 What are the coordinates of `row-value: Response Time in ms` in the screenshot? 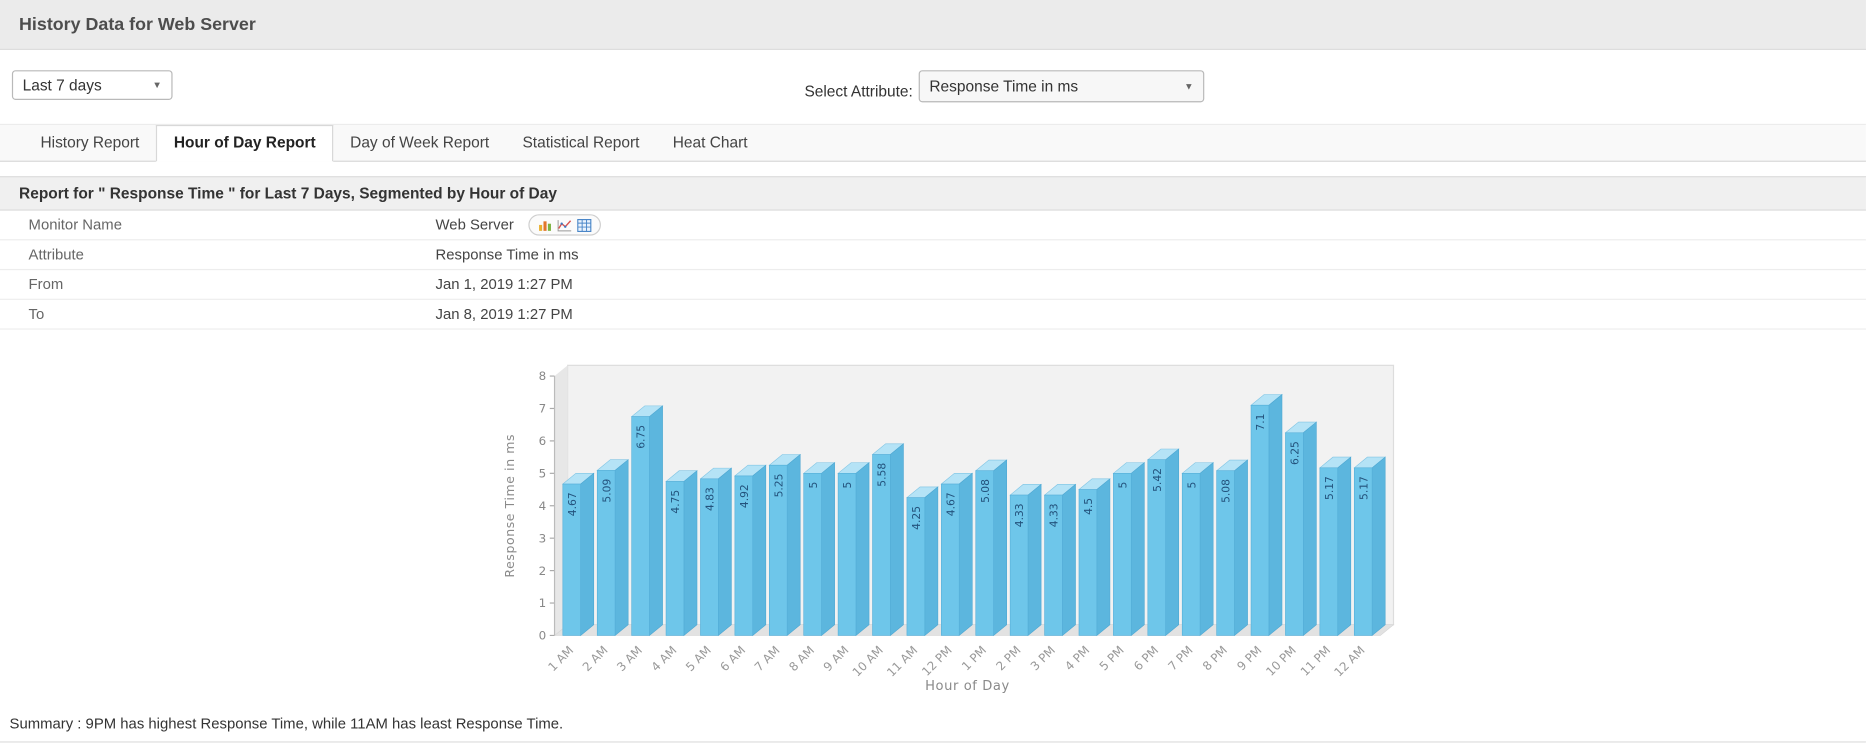 It's located at (507, 254).